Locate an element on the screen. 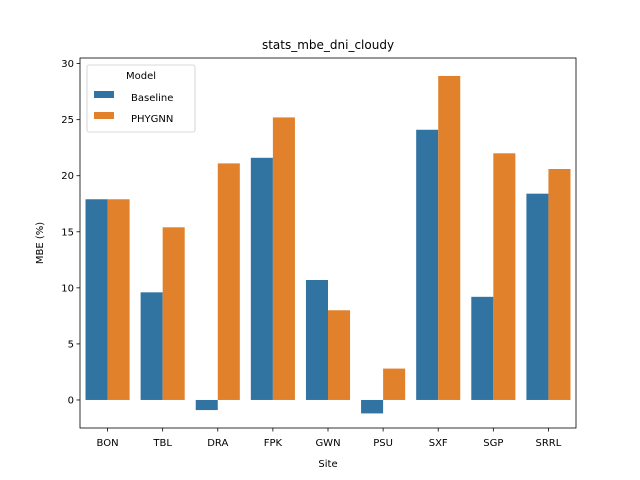  bar-phygnn-tbl is located at coordinates (173, 313).